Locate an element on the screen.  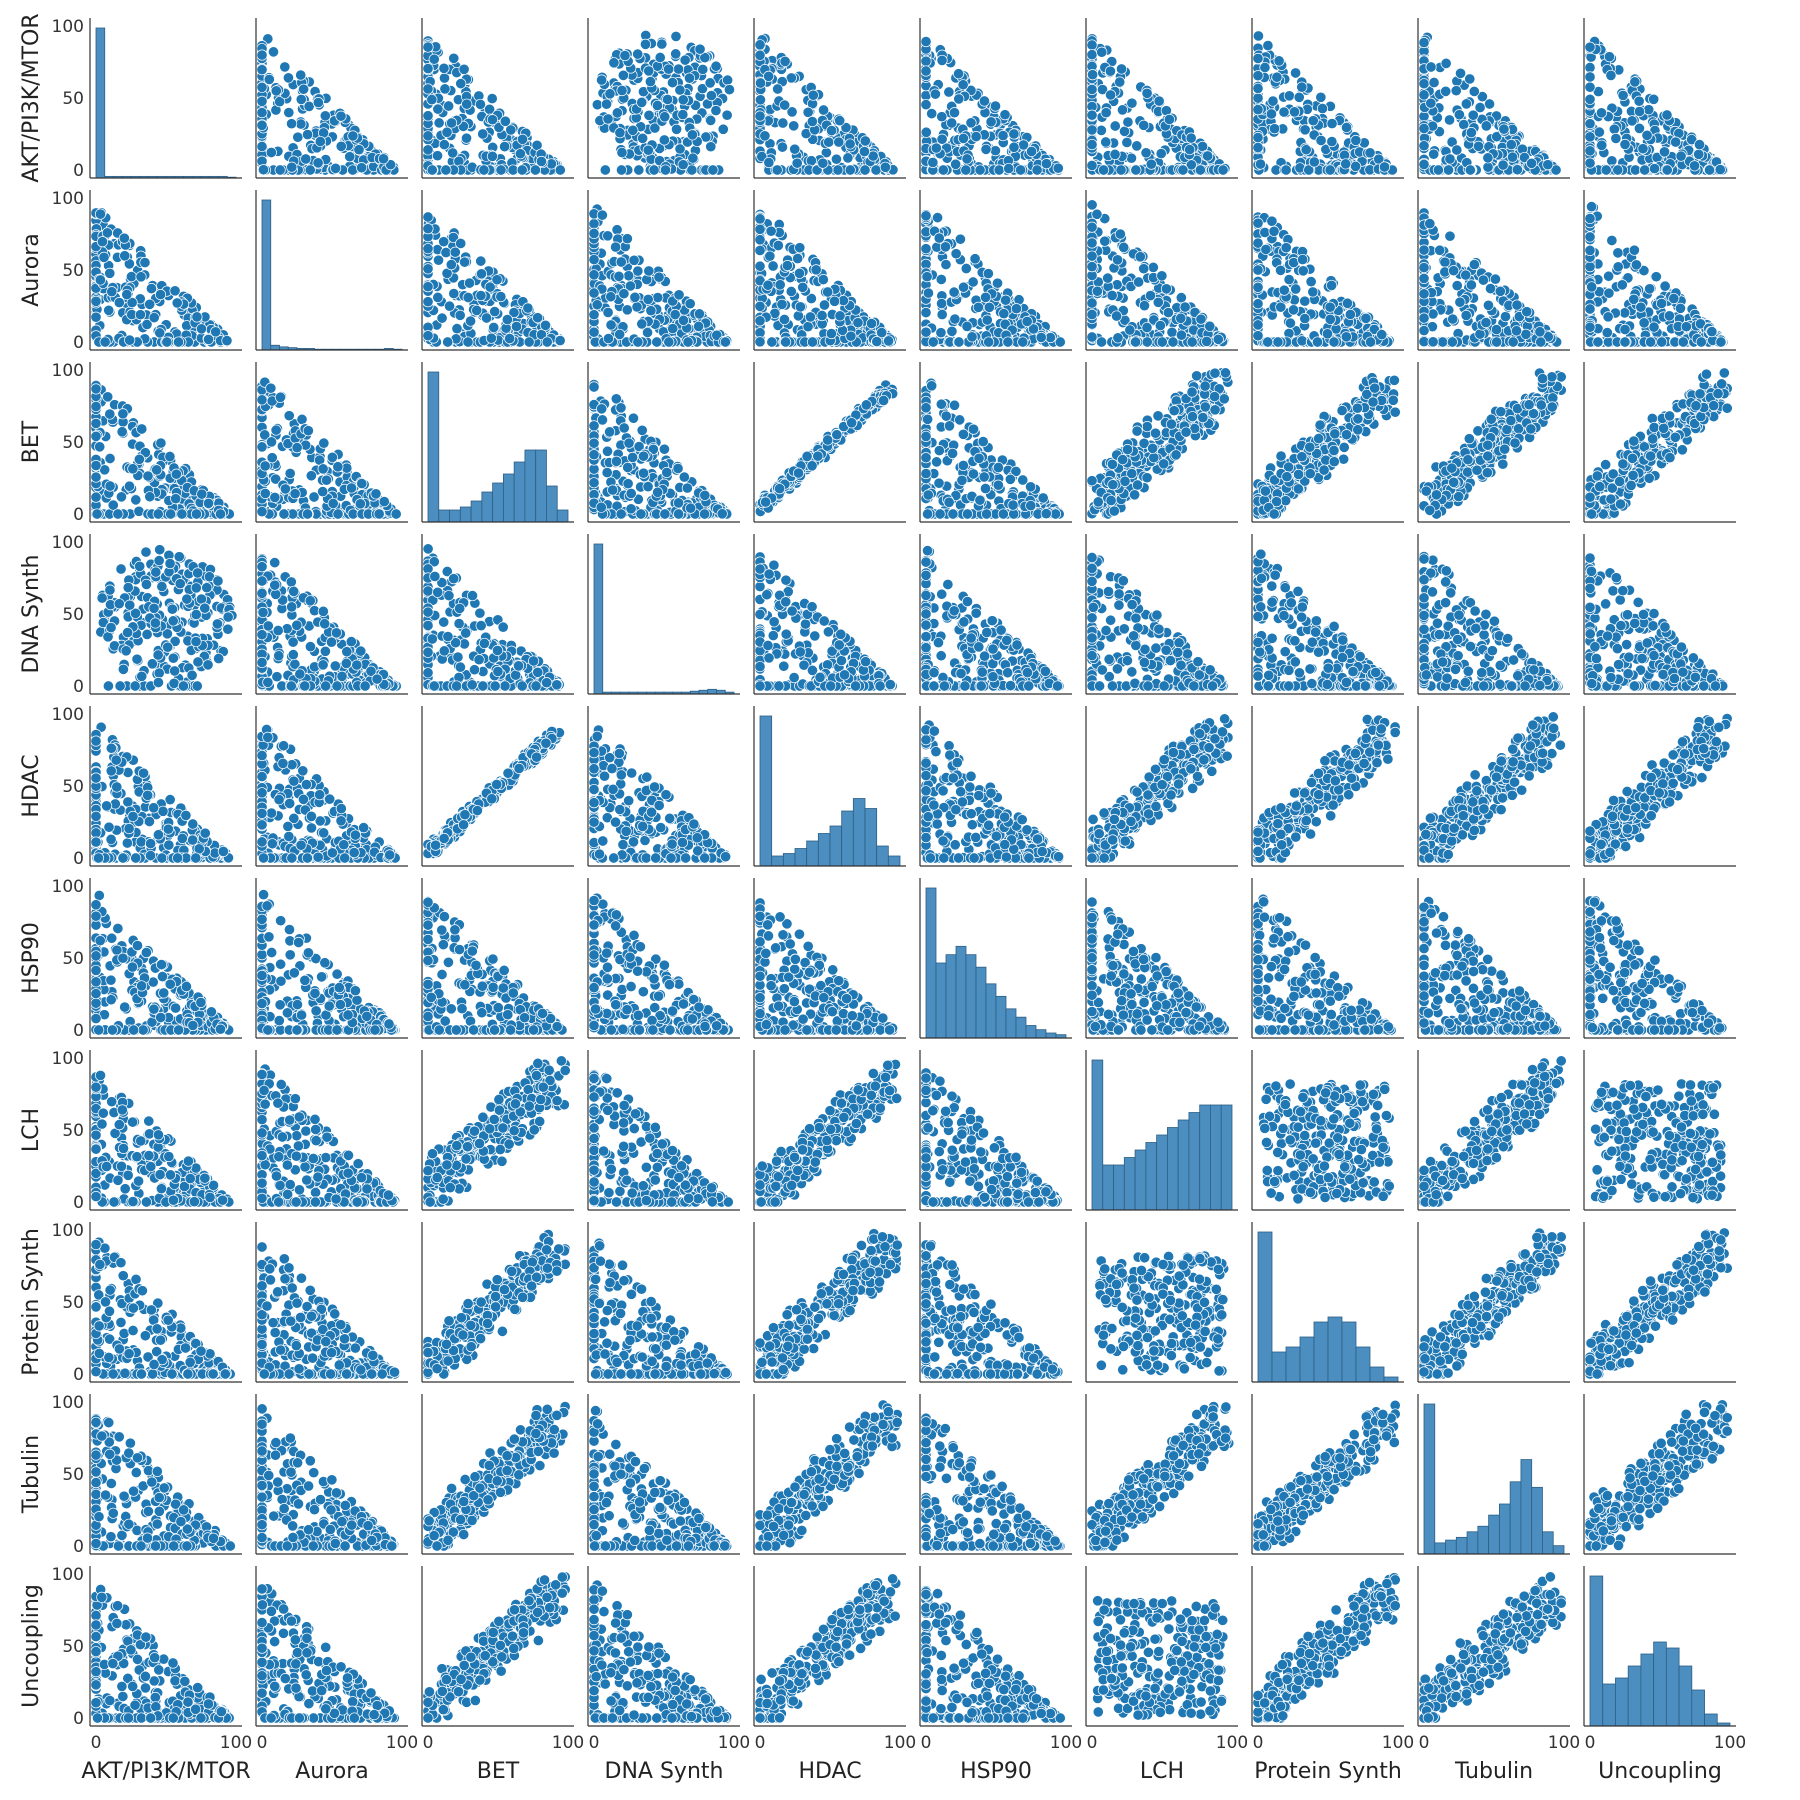
panel-aurora-vs-dna-synth is located at coordinates (664, 270).